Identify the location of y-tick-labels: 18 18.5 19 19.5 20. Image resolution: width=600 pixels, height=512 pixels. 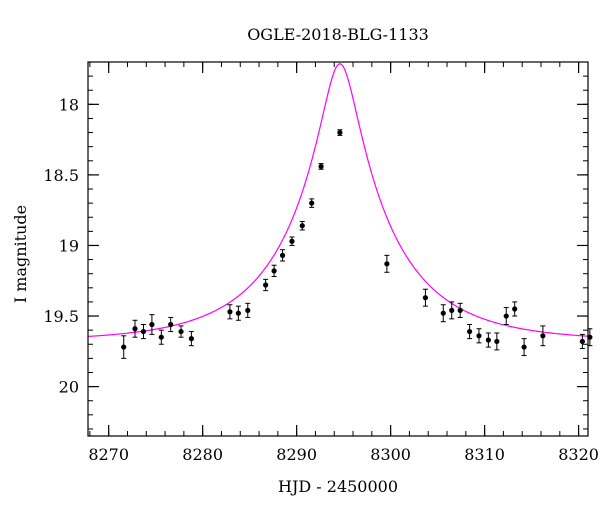
(61, 245).